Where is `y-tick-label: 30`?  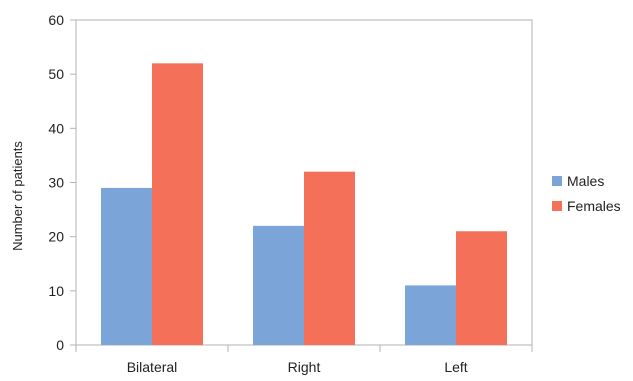
y-tick-label: 30 is located at coordinates (56, 183).